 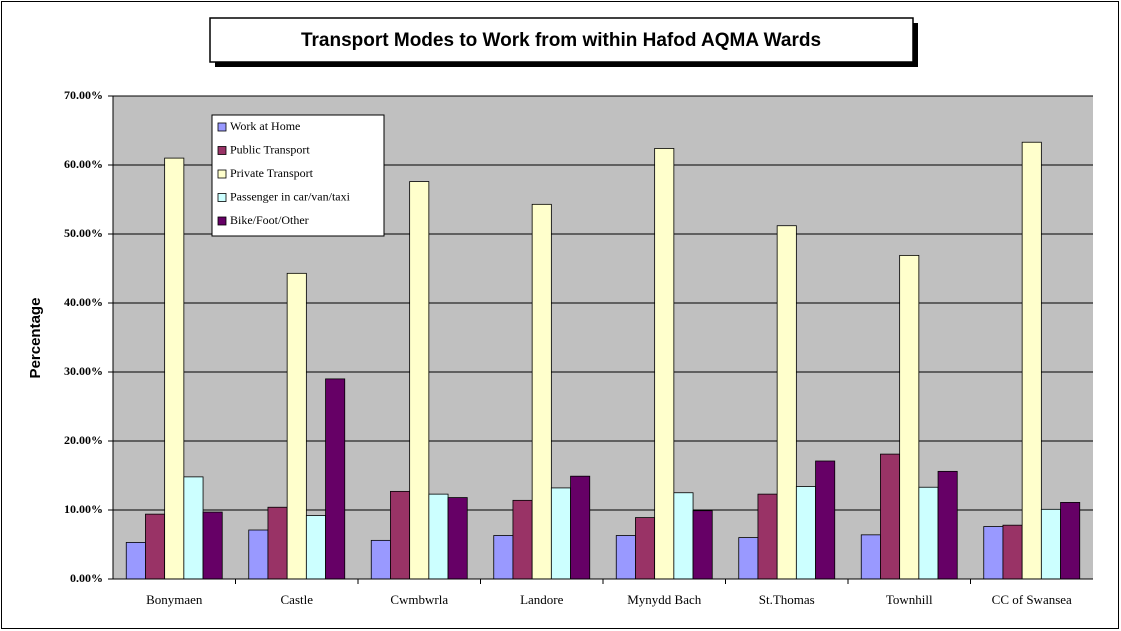 What do you see at coordinates (272, 173) in the screenshot?
I see `legend-label: Private Transport` at bounding box center [272, 173].